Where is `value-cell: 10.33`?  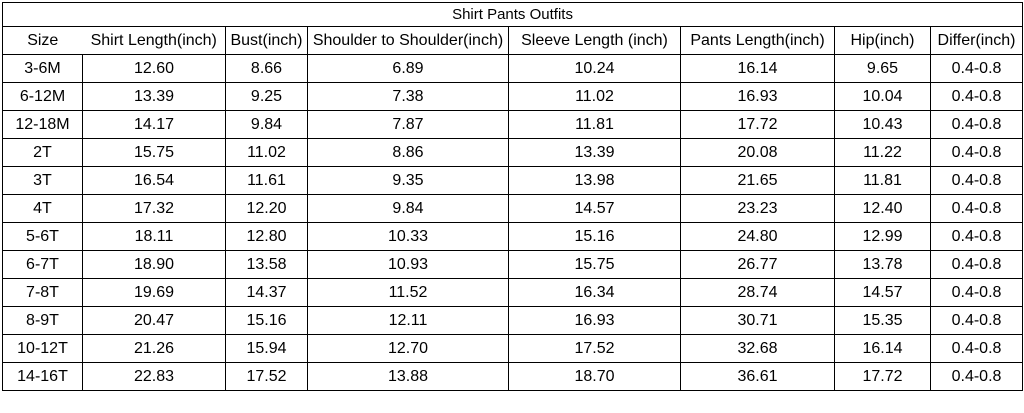
value-cell: 10.33 is located at coordinates (408, 236).